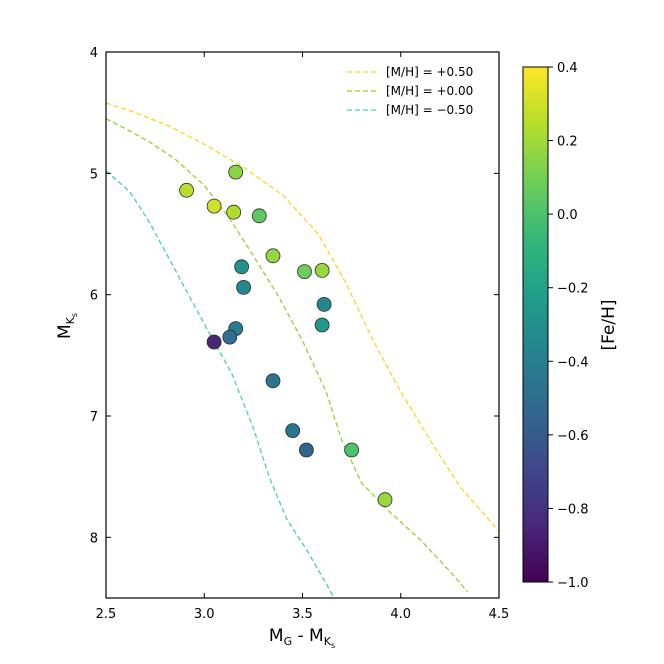 This screenshot has width=664, height=664. I want to click on legend: [M/H] = +0.50 [M/H] = +0.00 [M/H] = −0.50, so click(410, 91).